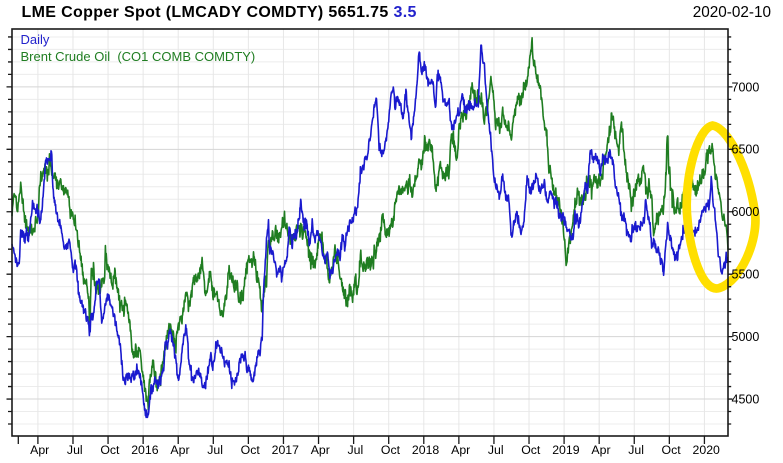 This screenshot has height=463, width=783. What do you see at coordinates (145, 450) in the screenshot?
I see `svg-text: 2016` at bounding box center [145, 450].